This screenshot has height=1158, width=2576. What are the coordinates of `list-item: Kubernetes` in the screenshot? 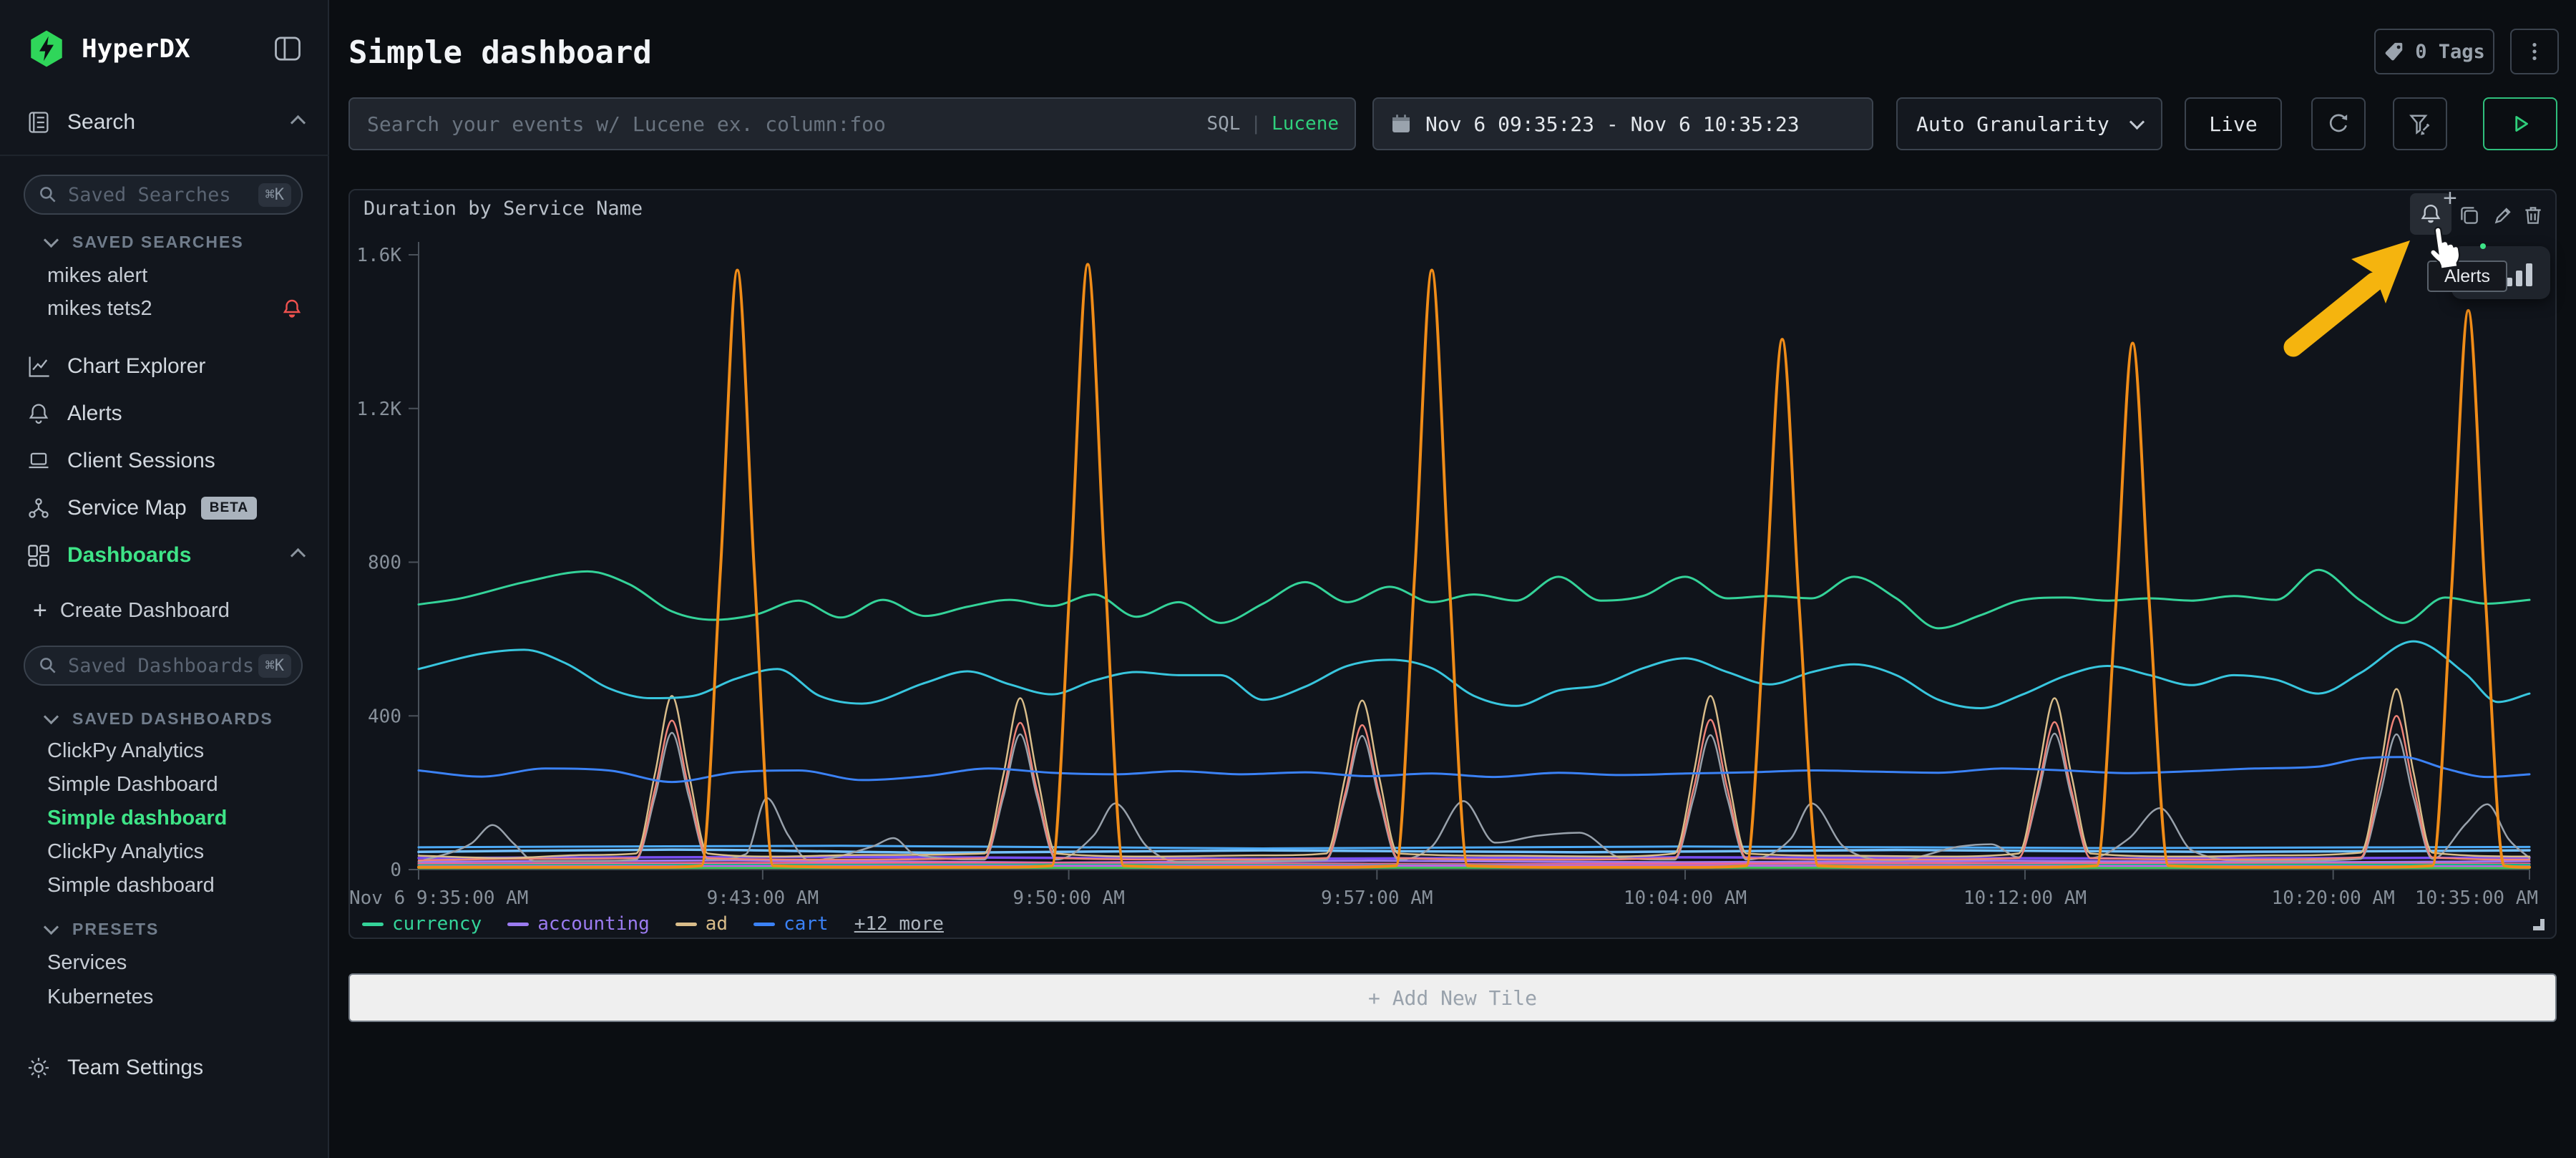 It's located at (164, 997).